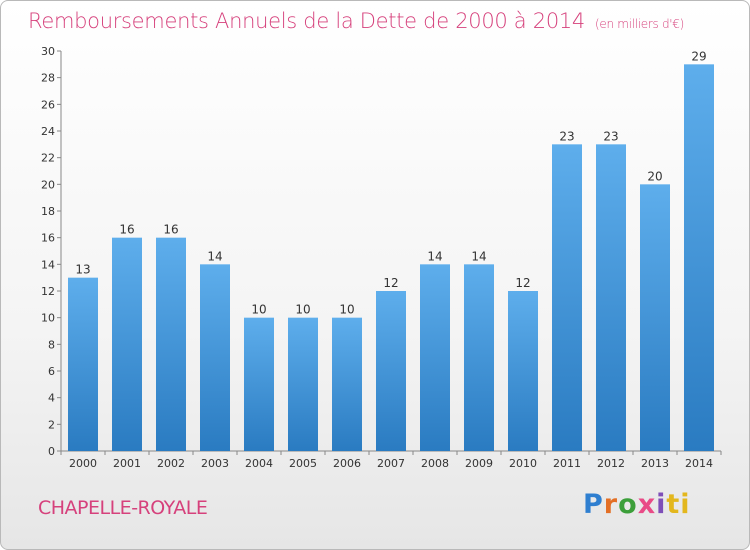 The image size is (750, 550). What do you see at coordinates (698, 56) in the screenshot?
I see `data-label: 29` at bounding box center [698, 56].